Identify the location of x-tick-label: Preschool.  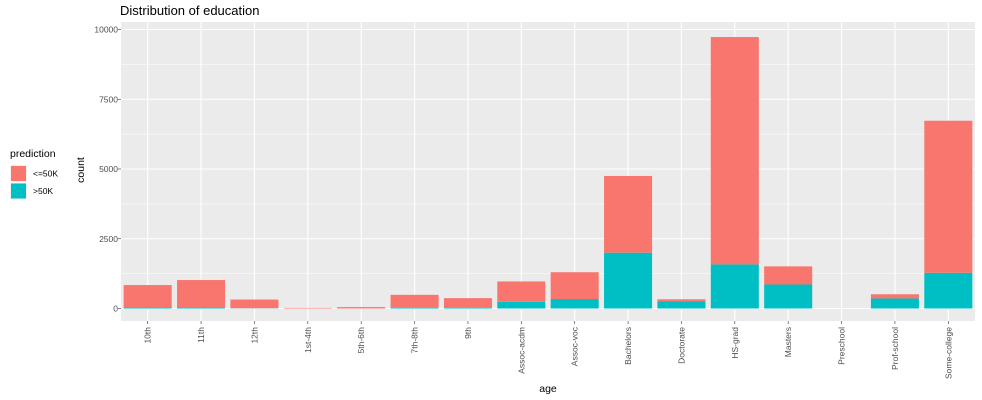
(842, 346).